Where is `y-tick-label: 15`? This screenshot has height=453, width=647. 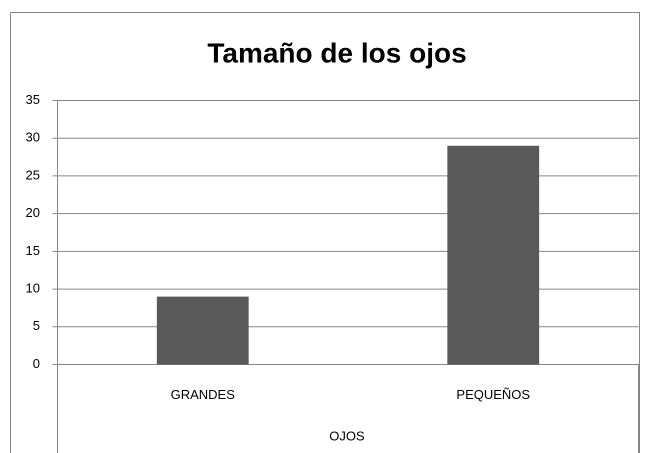 y-tick-label: 15 is located at coordinates (33, 250).